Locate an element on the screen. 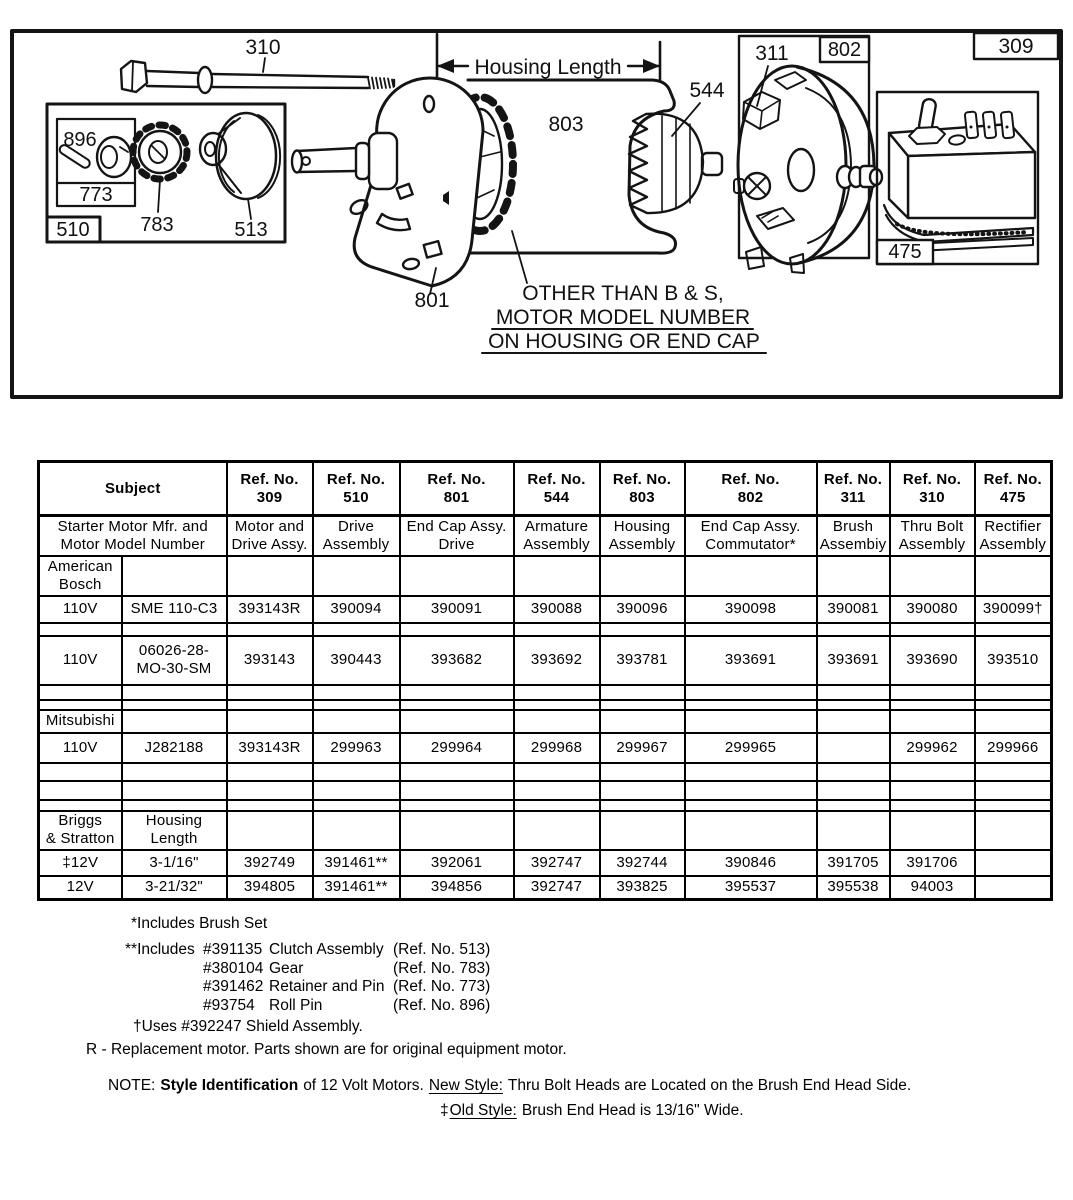 Image resolution: width=1073 pixels, height=1200 pixels. footnote-item: #391462 Retainer and Pin (Ref. No. 773) is located at coordinates (307, 987).